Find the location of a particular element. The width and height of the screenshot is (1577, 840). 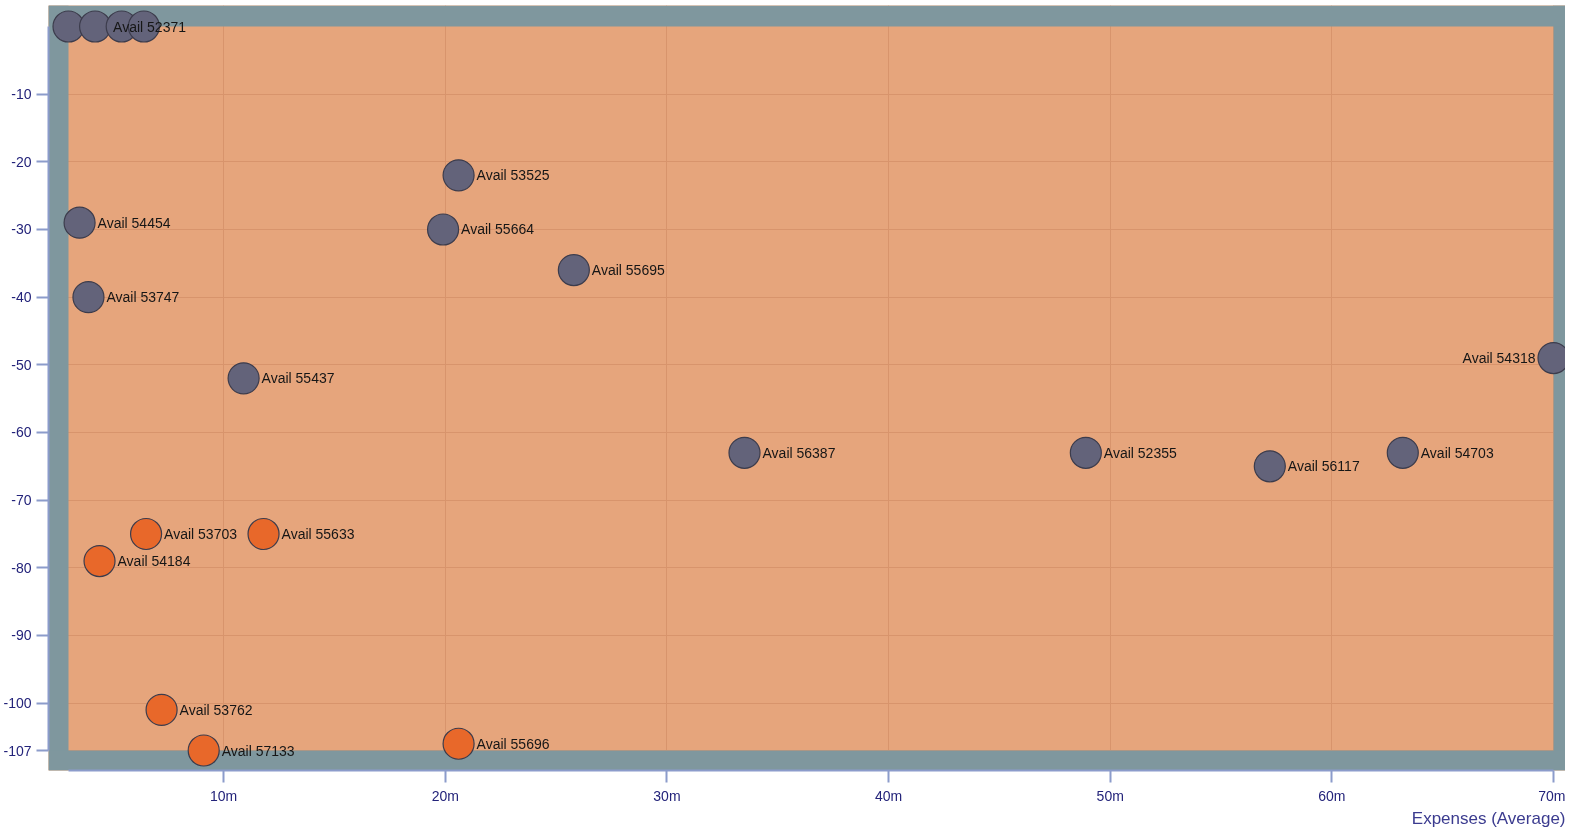

y-tick-label: -10 is located at coordinates (21, 94).